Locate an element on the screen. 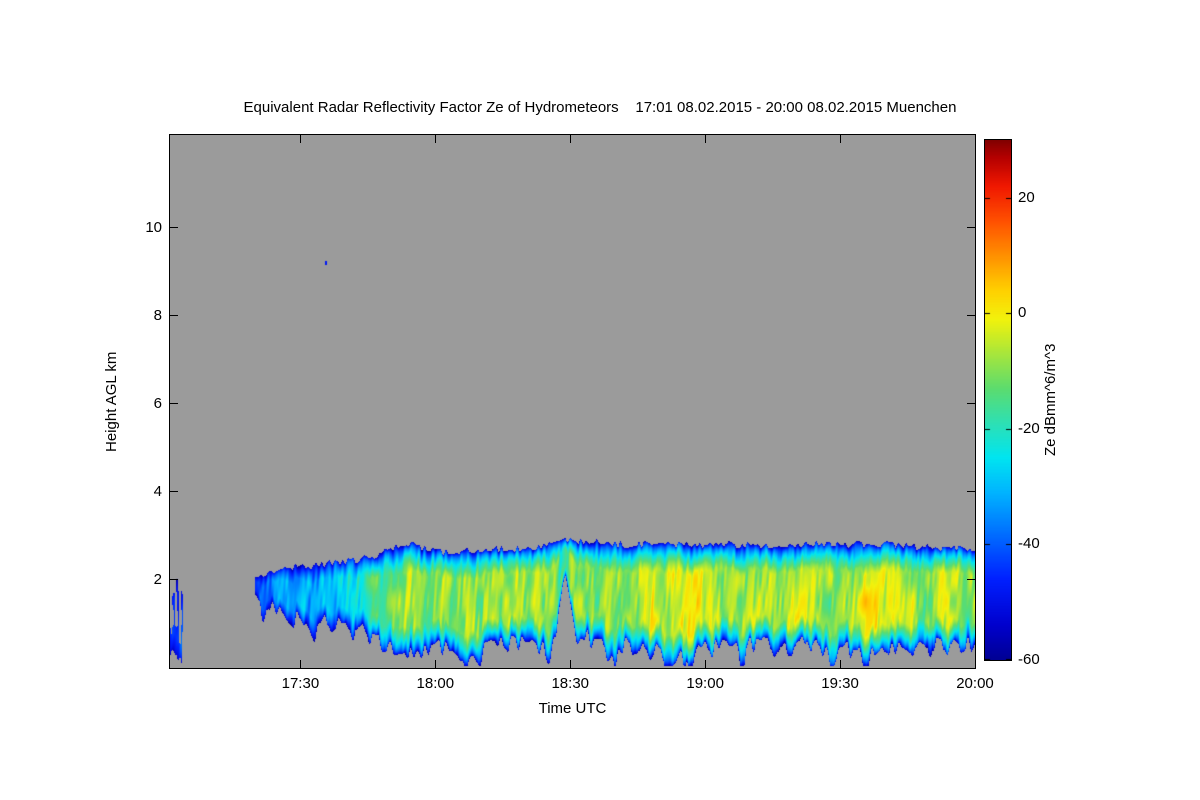  colorbar-tick-label: 0 is located at coordinates (1022, 313).